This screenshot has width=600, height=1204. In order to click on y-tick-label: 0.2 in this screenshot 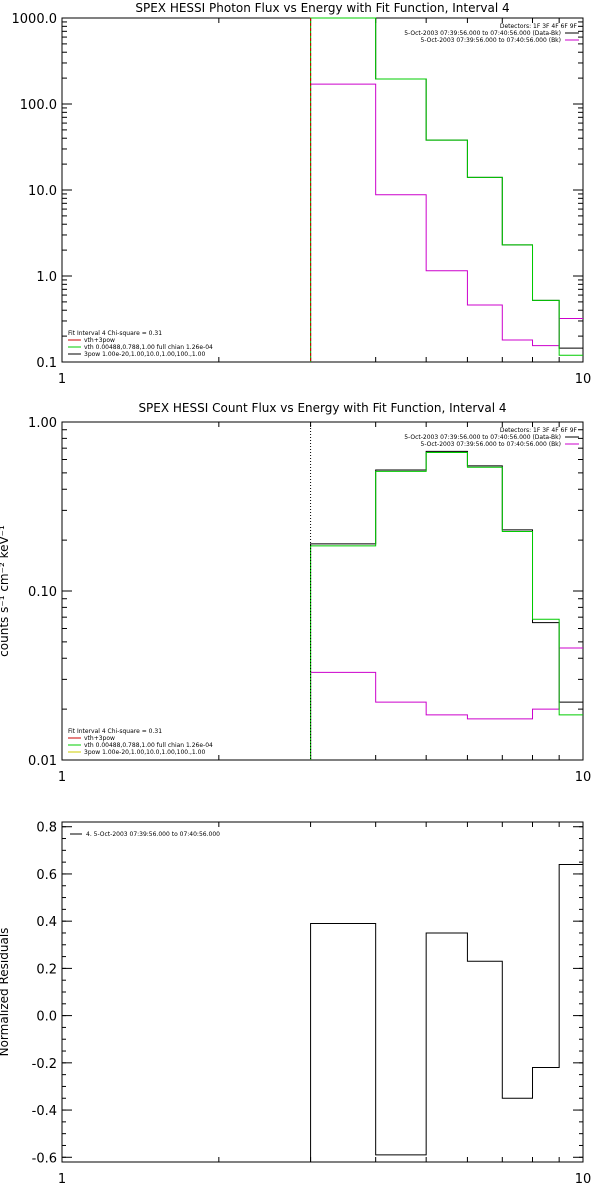, I will do `click(46, 969)`.